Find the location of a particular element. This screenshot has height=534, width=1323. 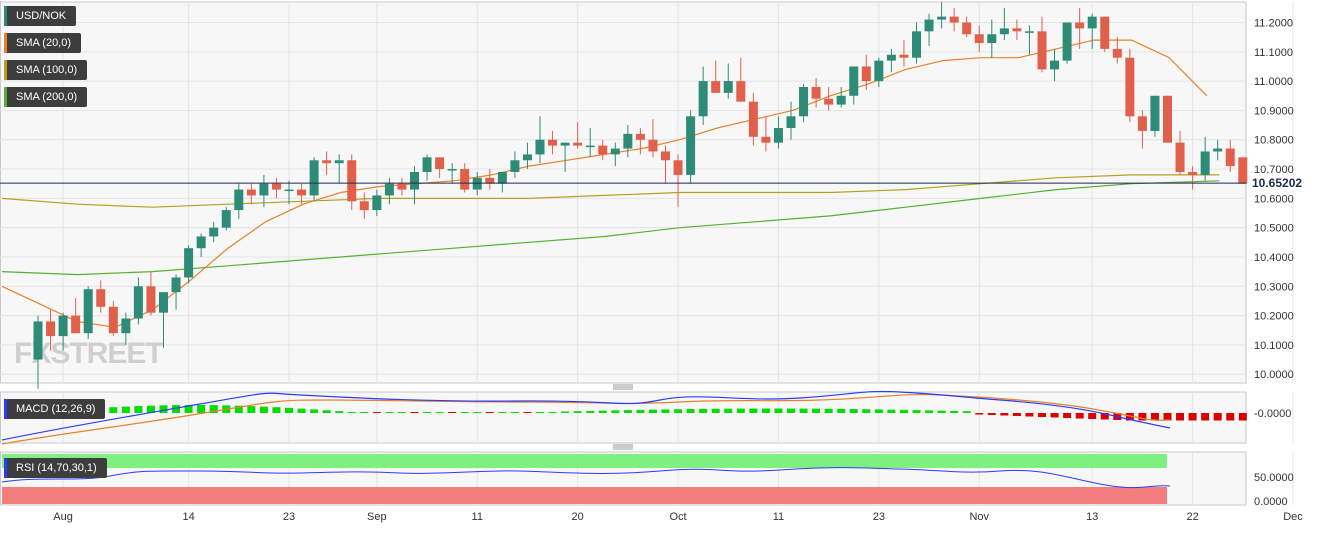

legend-label: SMA (200,0) is located at coordinates (47, 97).